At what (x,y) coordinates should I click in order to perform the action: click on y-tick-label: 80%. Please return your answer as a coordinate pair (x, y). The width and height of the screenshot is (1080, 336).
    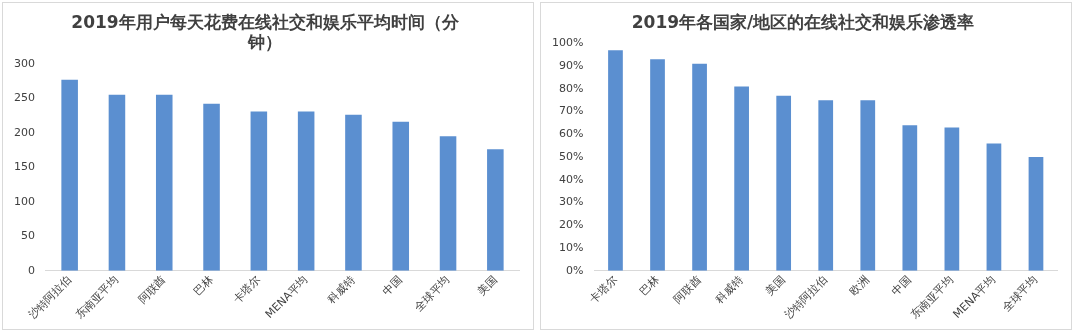
    Looking at the image, I should click on (571, 88).